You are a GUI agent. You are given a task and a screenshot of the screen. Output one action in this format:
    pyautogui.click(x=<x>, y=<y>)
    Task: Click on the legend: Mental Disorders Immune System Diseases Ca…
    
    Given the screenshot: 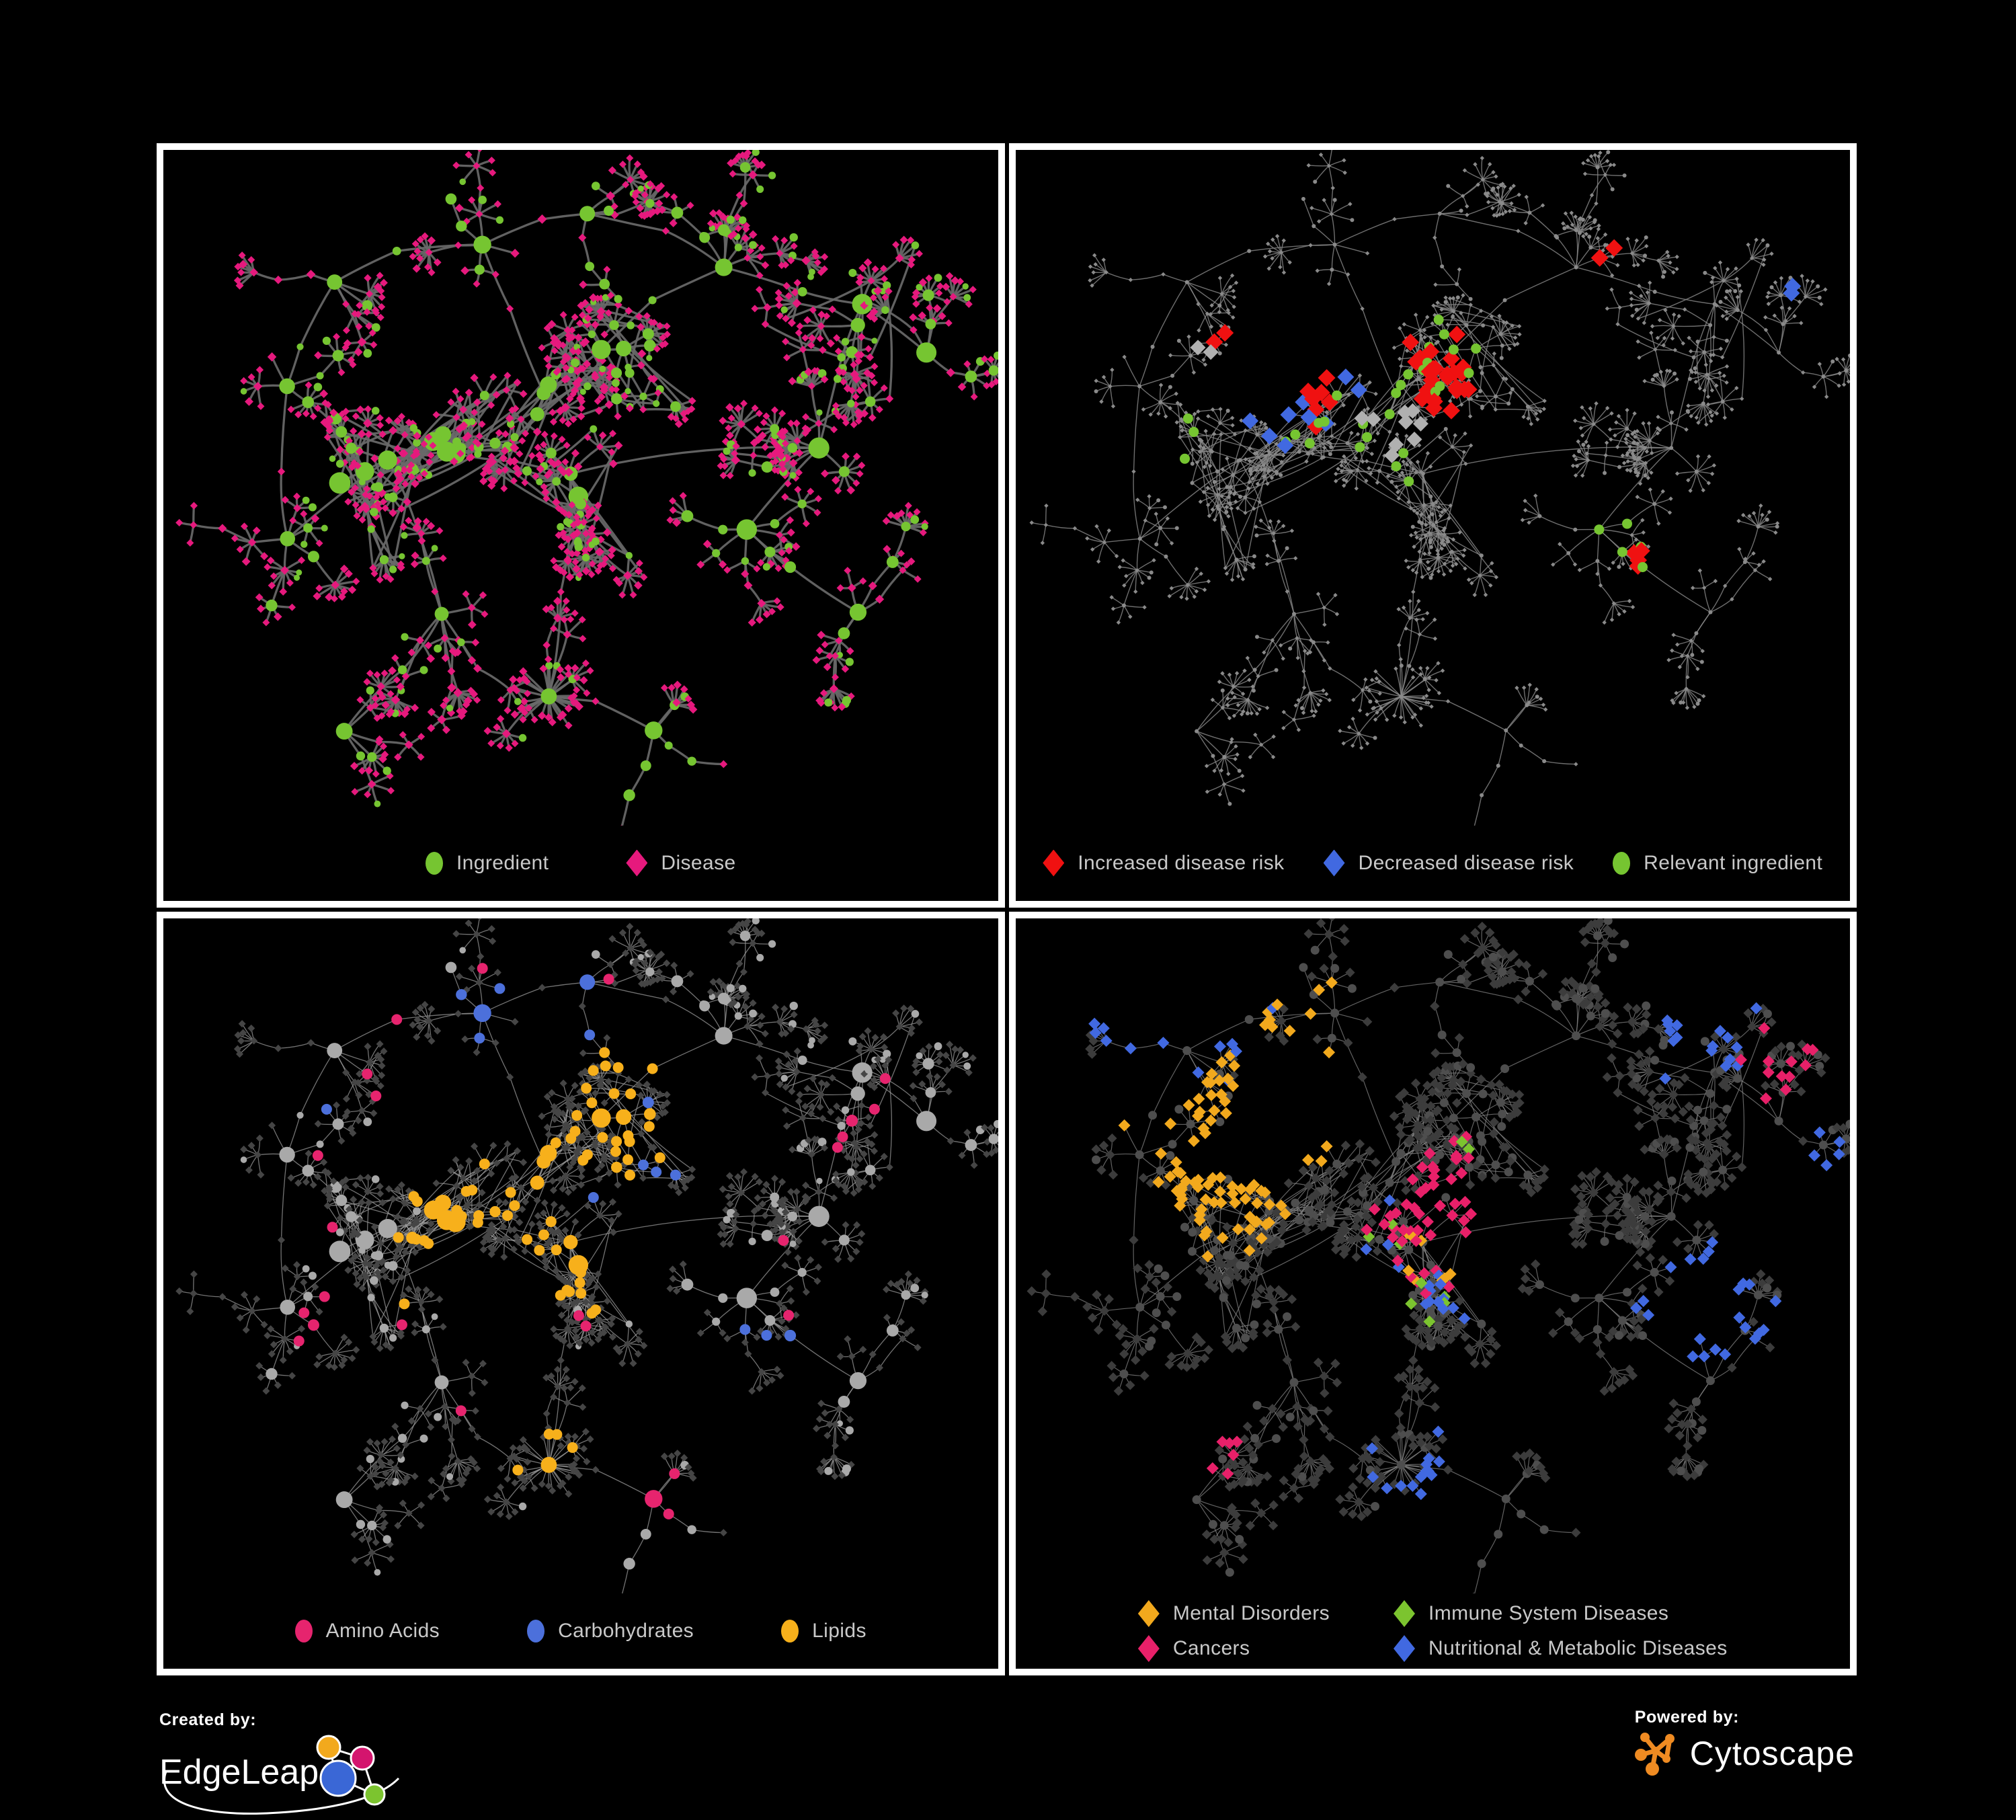 What is the action you would take?
    pyautogui.click(x=1433, y=1631)
    